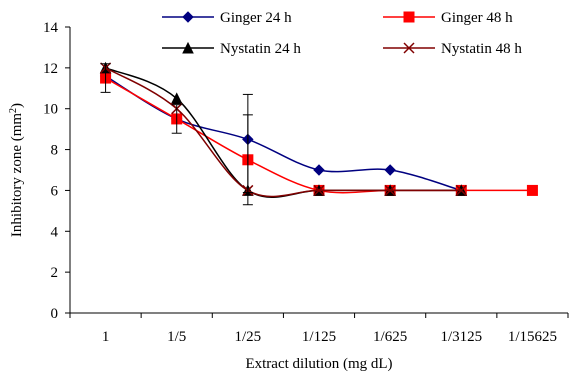 This screenshot has width=575, height=372. Describe the element at coordinates (256, 18) in the screenshot. I see `legend-label: Ginger 24 h` at that location.